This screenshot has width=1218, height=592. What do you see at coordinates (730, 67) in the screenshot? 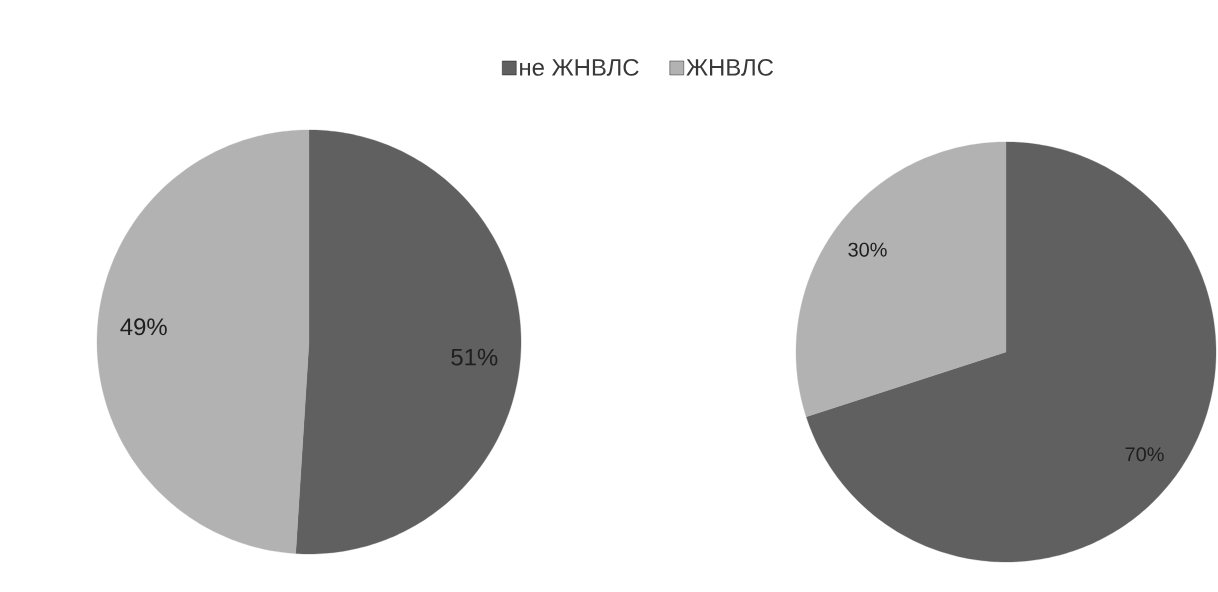
I see `legend-label: ЖНВЛС` at bounding box center [730, 67].